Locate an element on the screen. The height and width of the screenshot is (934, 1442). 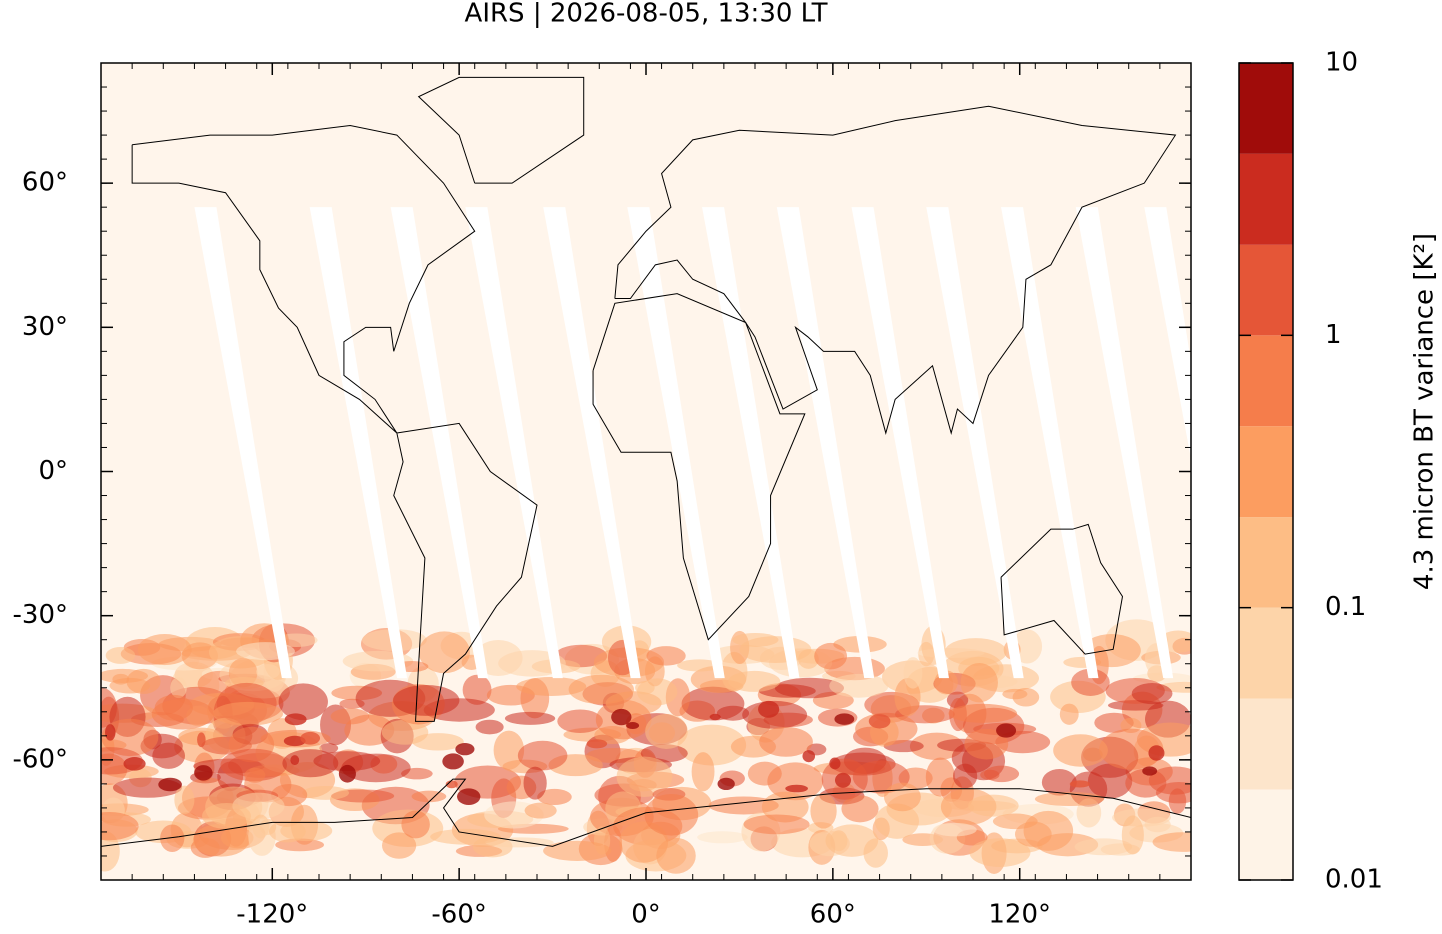
y-tick-label: -30° is located at coordinates (40, 615).